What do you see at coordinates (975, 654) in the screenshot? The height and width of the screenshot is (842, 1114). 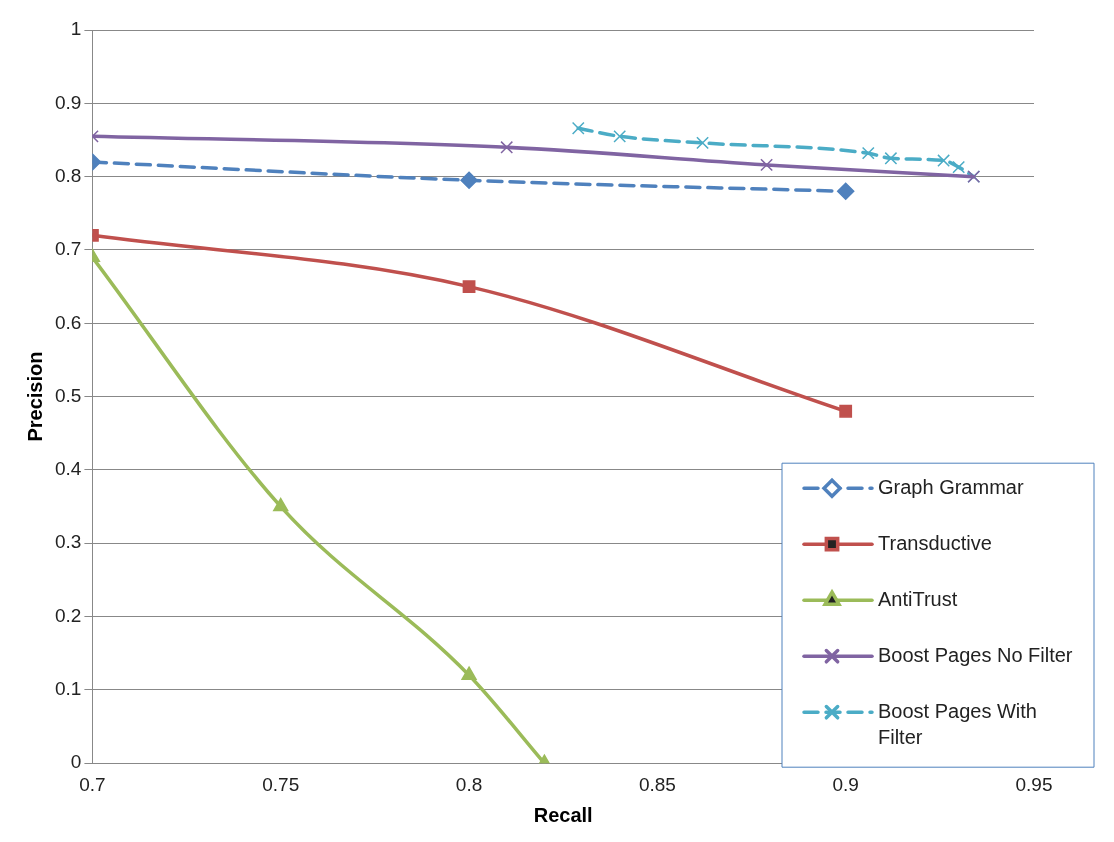 I see `legend-label: Boost Pages No Filter` at bounding box center [975, 654].